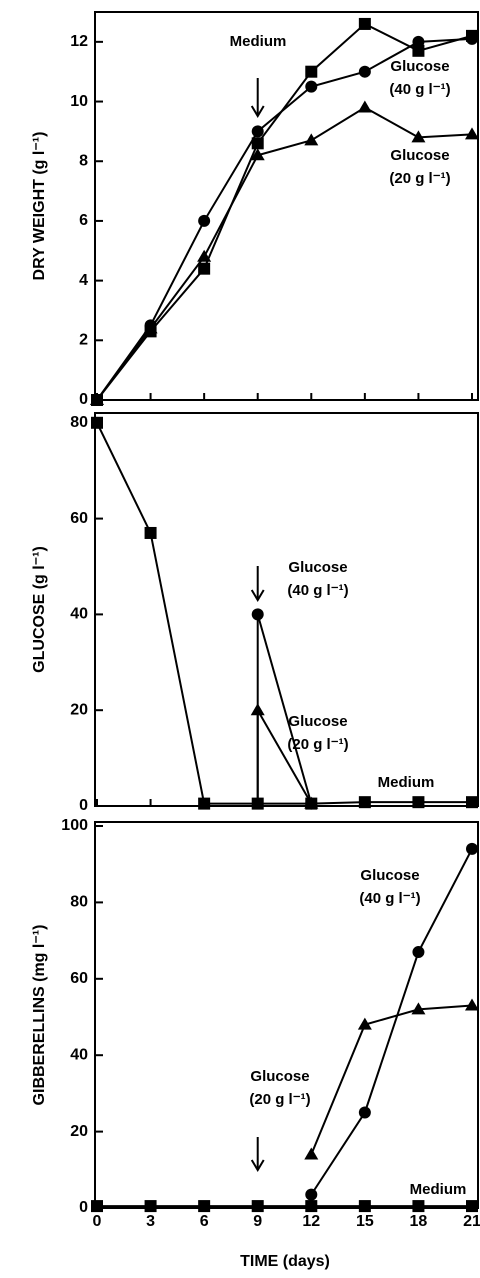 The image size is (480, 1278). Describe the element at coordinates (311, 1221) in the screenshot. I see `x-tick-label: 12` at that location.